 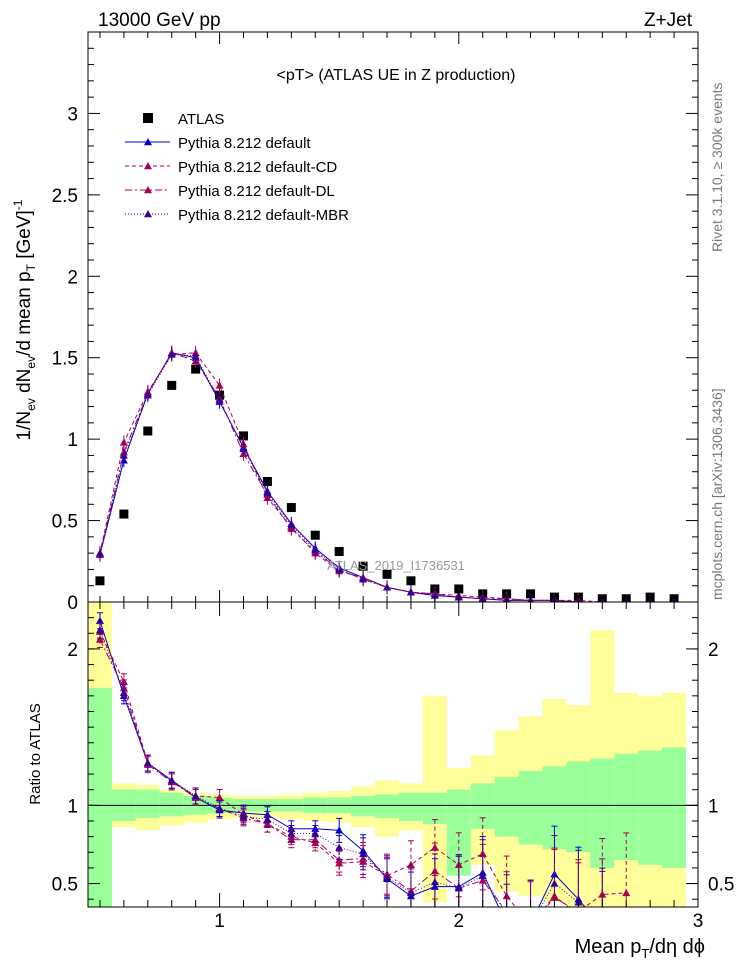 What do you see at coordinates (668, 20) in the screenshot?
I see `header-right: Z+Jet` at bounding box center [668, 20].